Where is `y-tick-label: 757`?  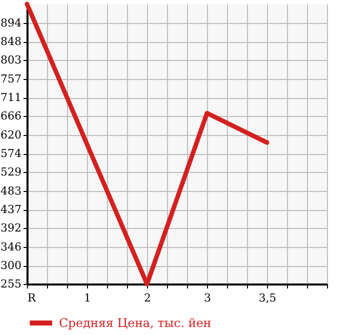 y-tick-label: 757 is located at coordinates (11, 79).